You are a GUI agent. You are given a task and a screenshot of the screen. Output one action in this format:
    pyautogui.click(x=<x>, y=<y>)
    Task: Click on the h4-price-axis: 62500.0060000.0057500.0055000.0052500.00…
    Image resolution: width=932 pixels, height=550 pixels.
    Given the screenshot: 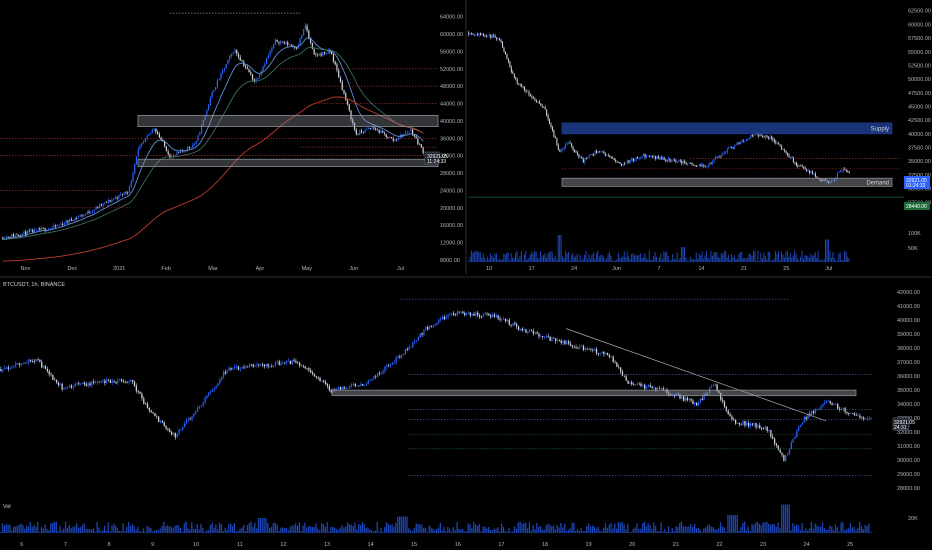 What is the action you would take?
    pyautogui.click(x=919, y=130)
    